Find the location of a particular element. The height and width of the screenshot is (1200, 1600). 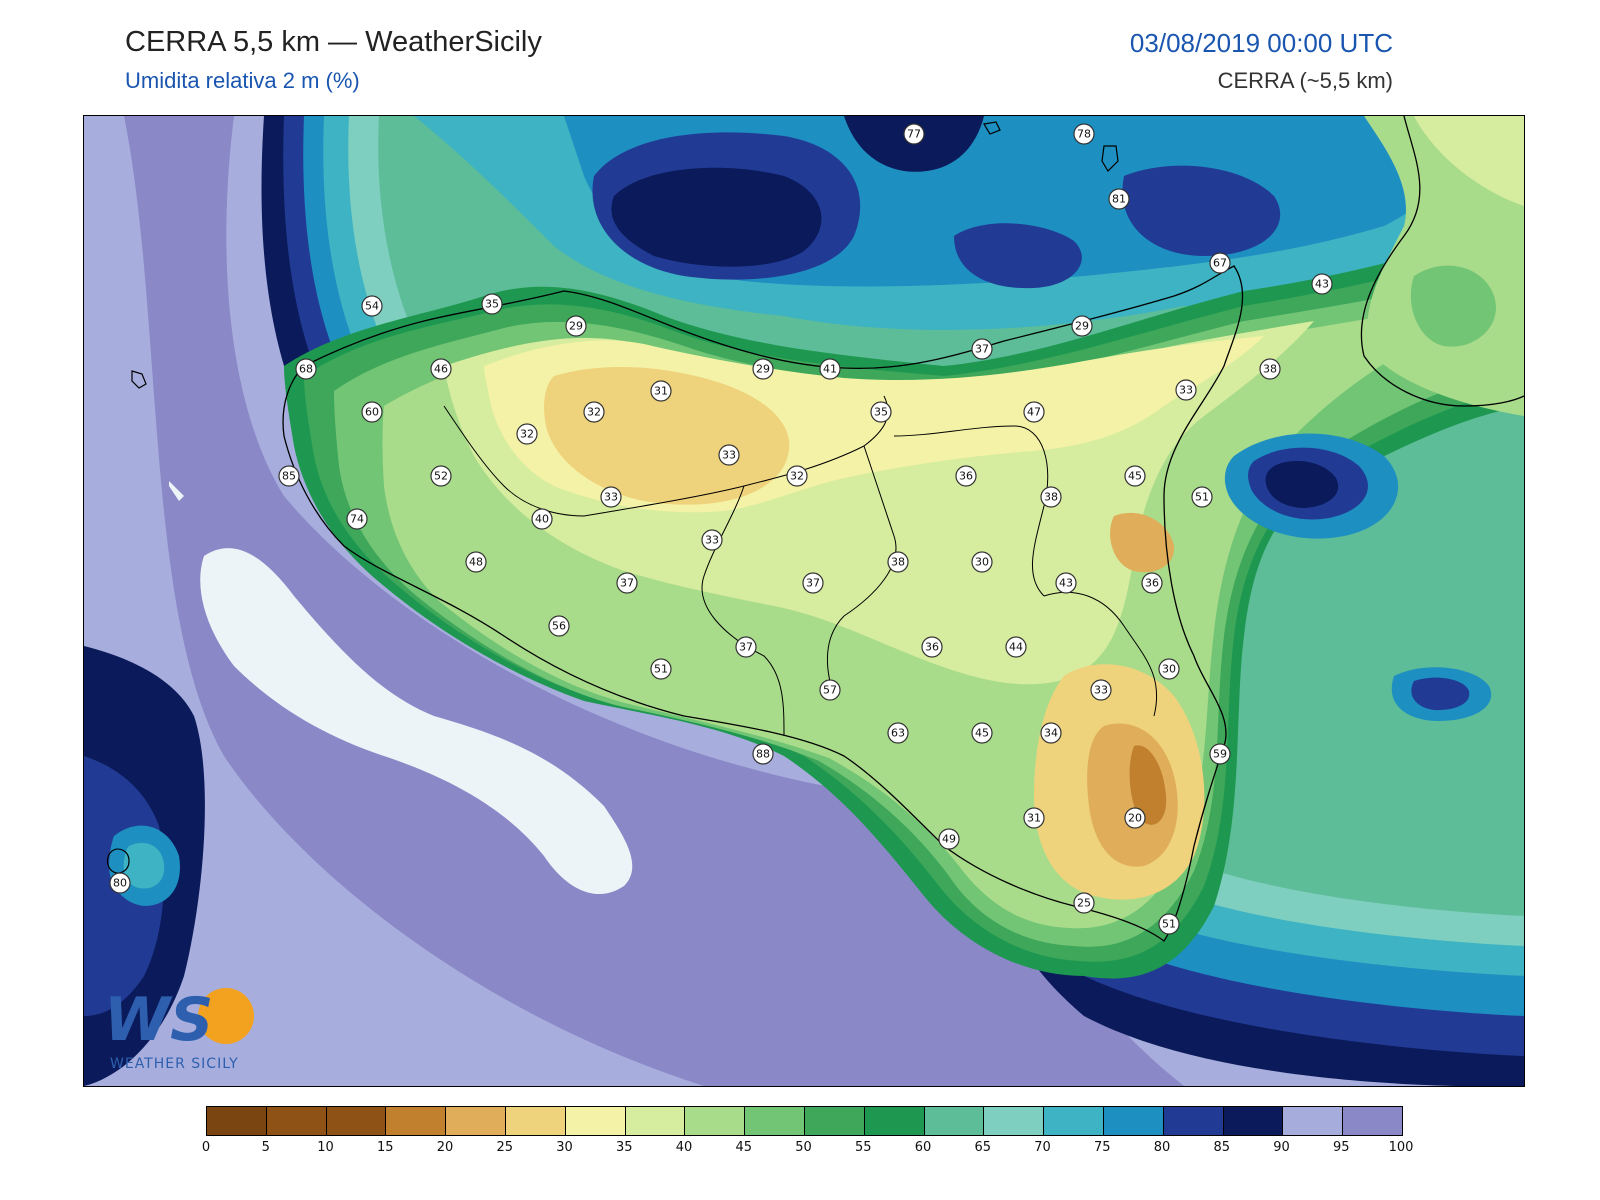

legend-tick-label: 75 is located at coordinates (1102, 1147).